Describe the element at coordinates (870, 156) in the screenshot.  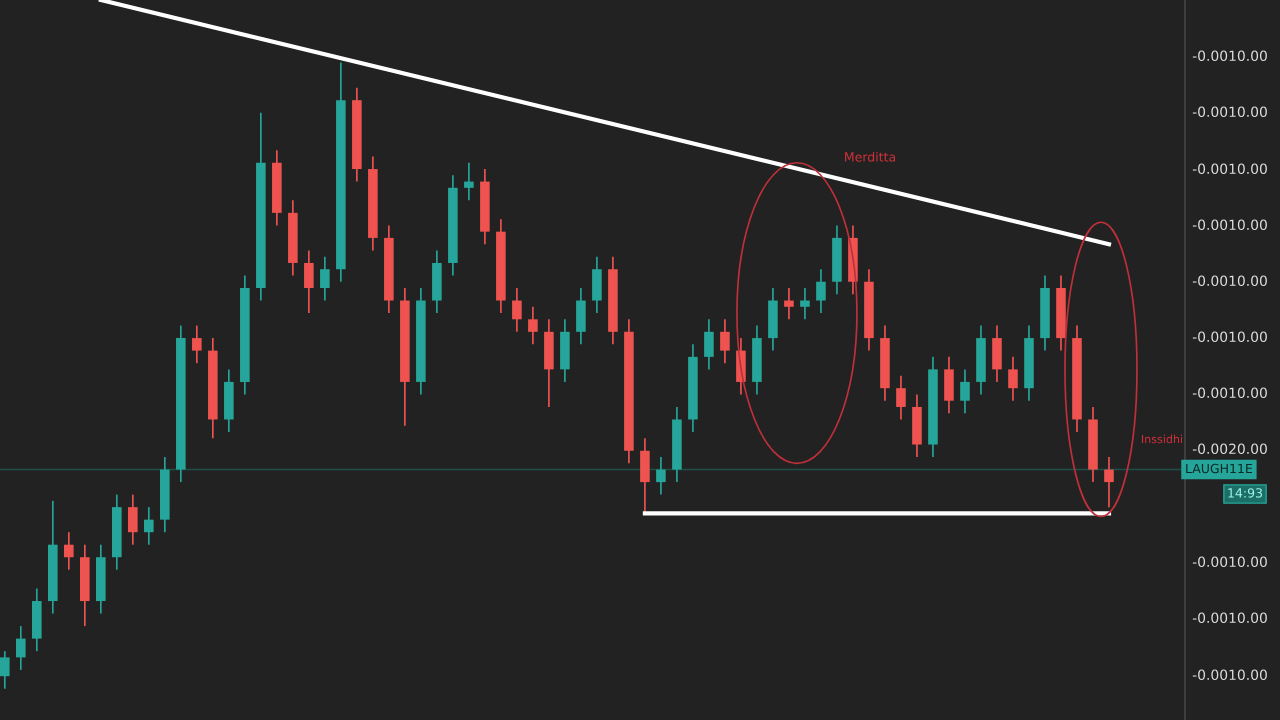
I see `annotation: Merditta` at that location.